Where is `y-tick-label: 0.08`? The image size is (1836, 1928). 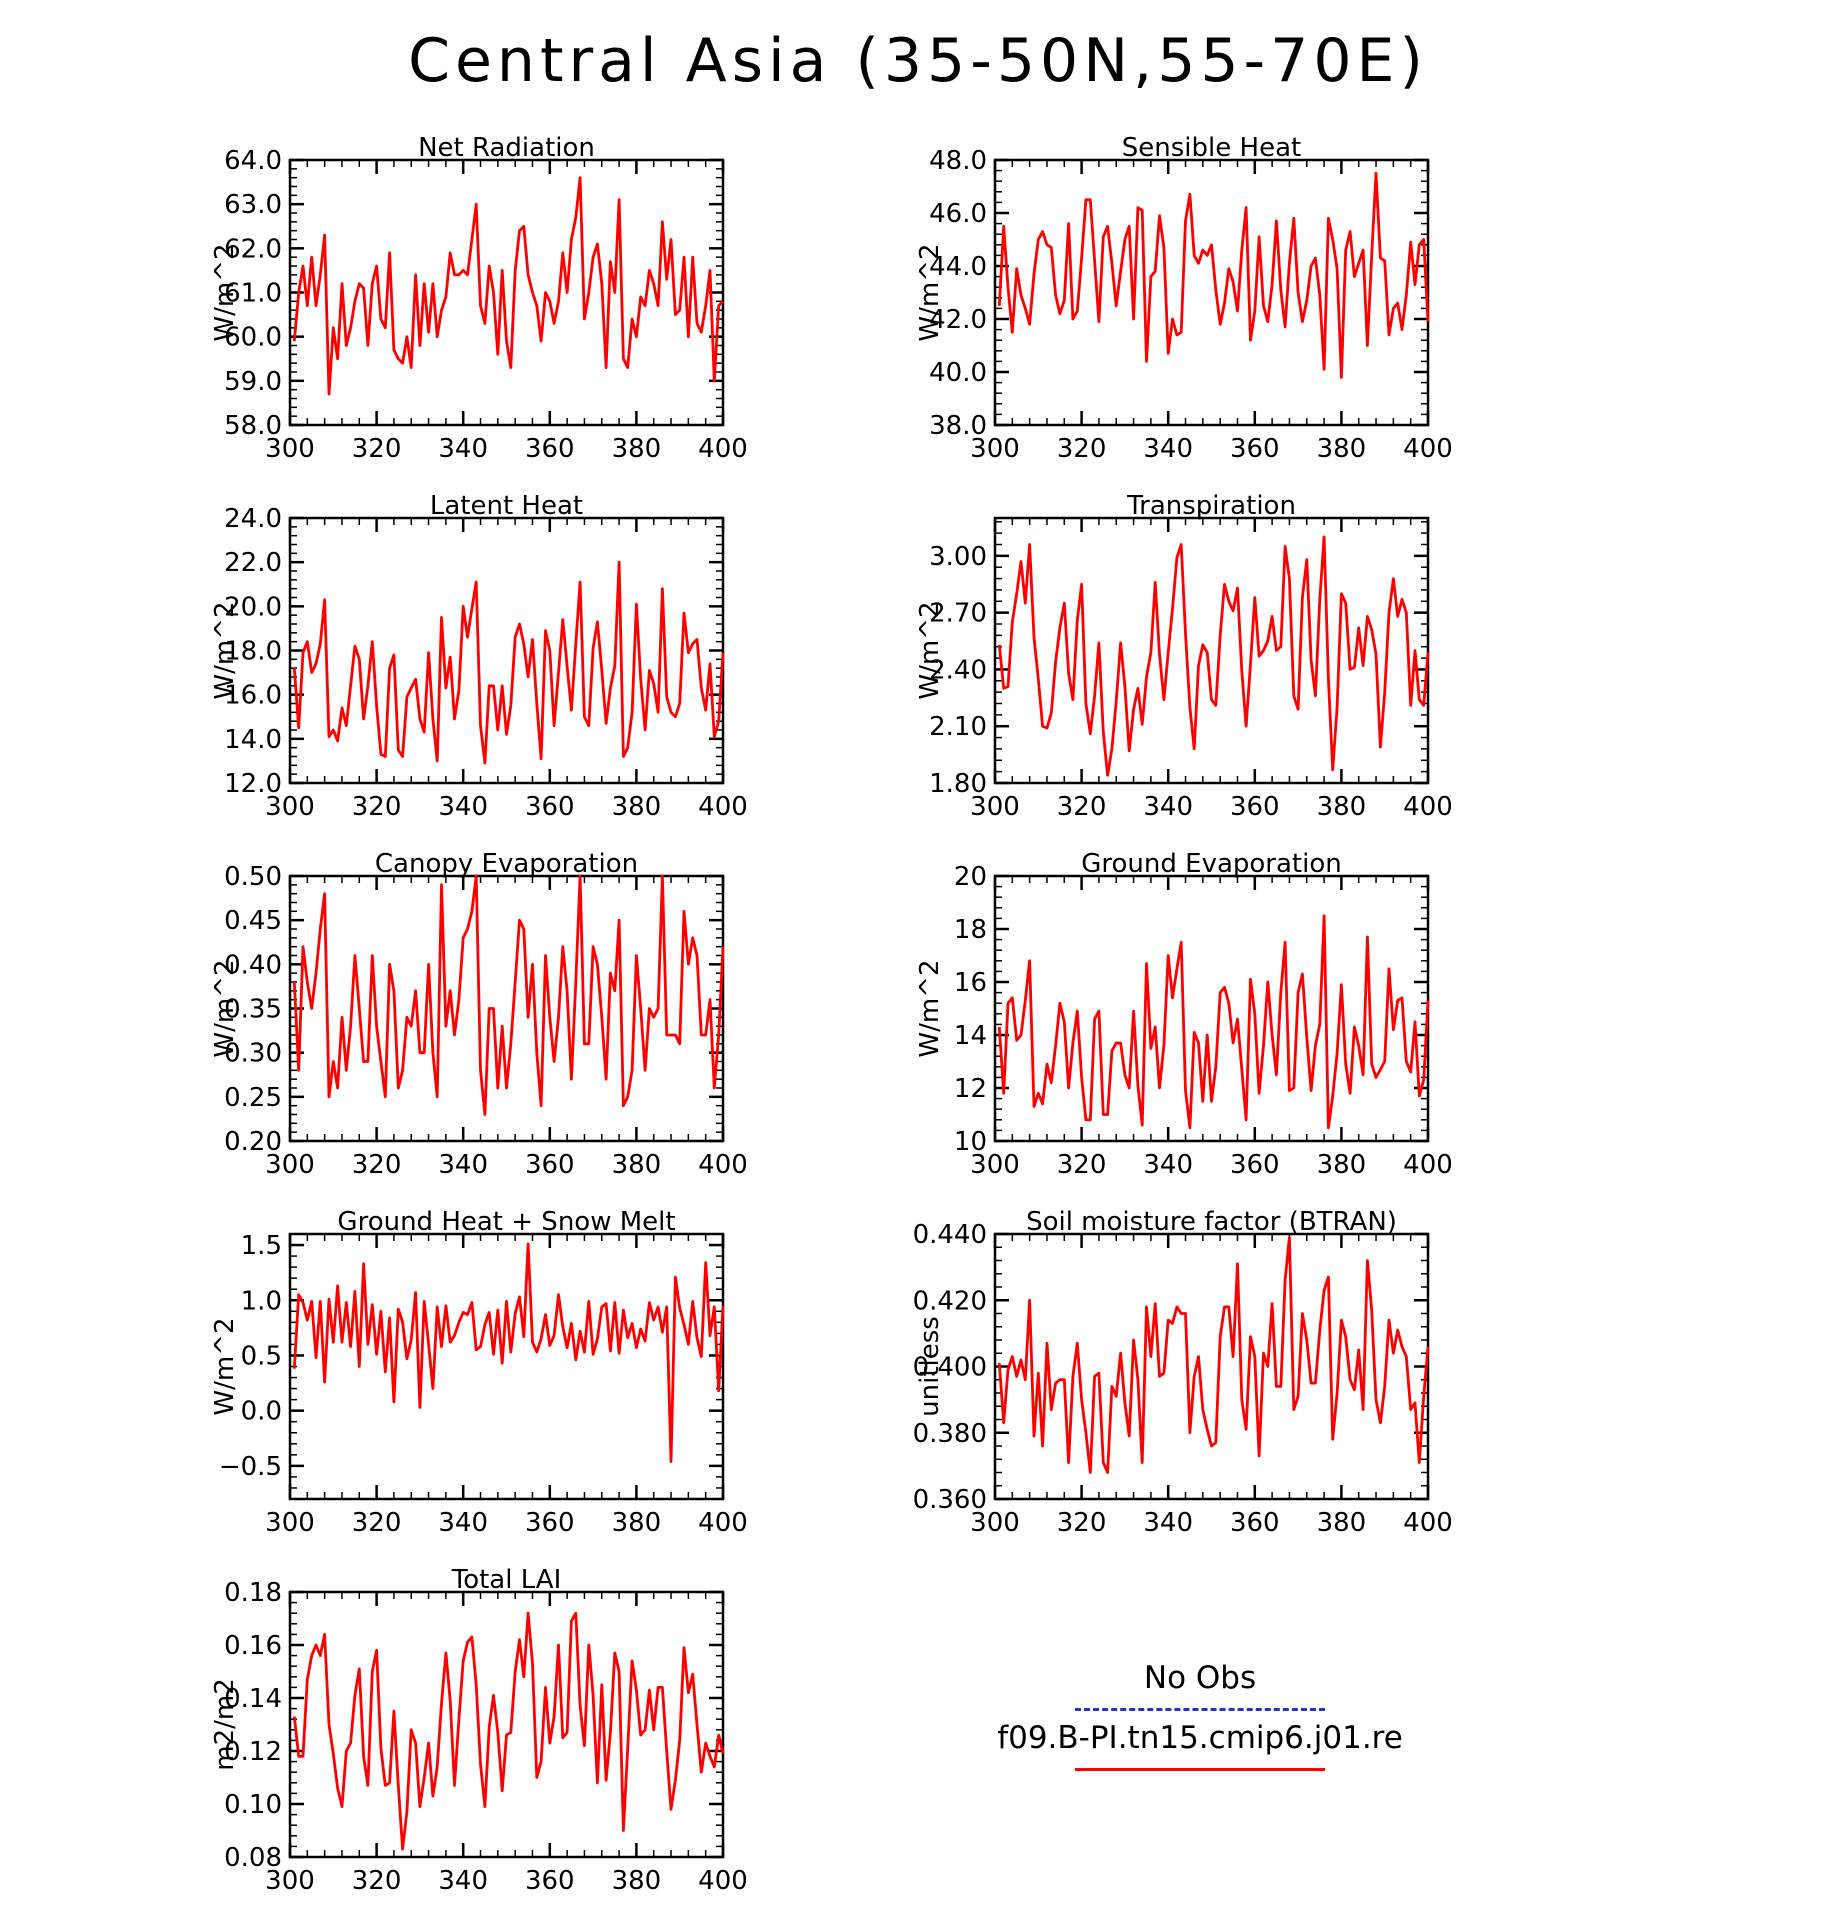 y-tick-label: 0.08 is located at coordinates (253, 1858).